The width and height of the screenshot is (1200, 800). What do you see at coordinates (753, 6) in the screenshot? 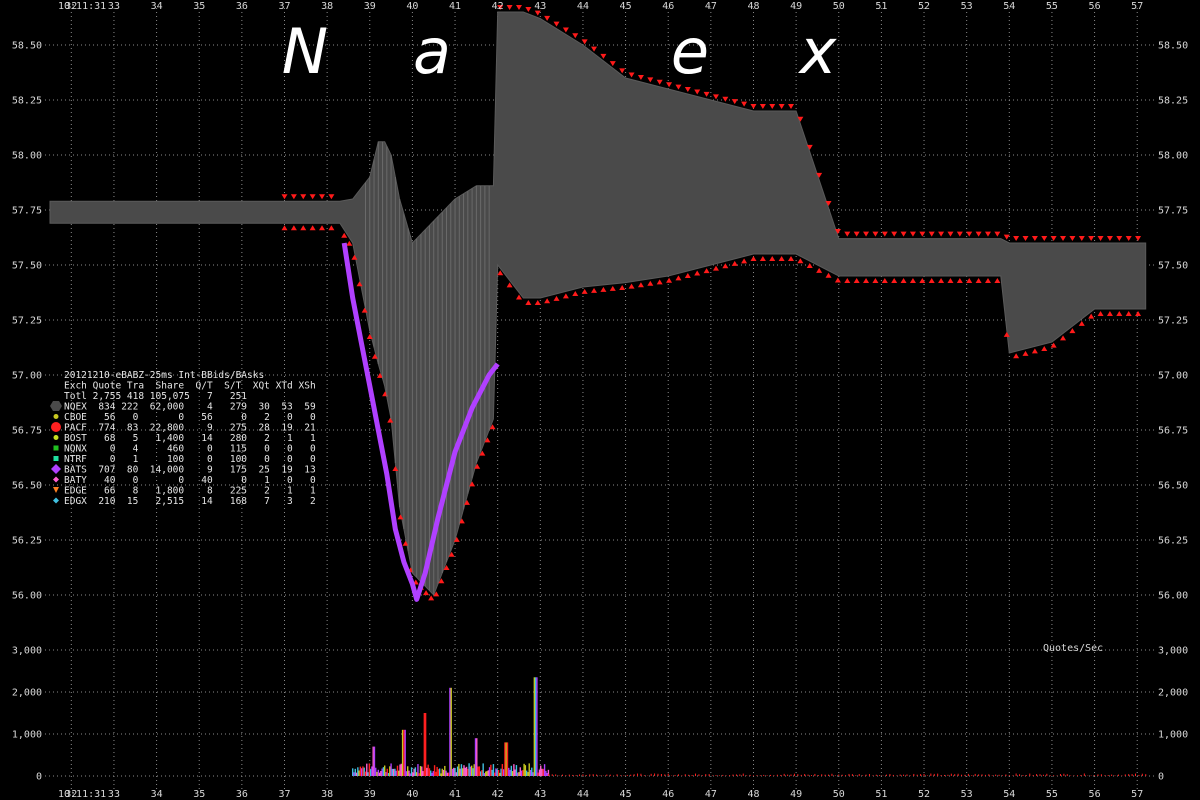
I see `x-tick-top: 48` at bounding box center [753, 6].